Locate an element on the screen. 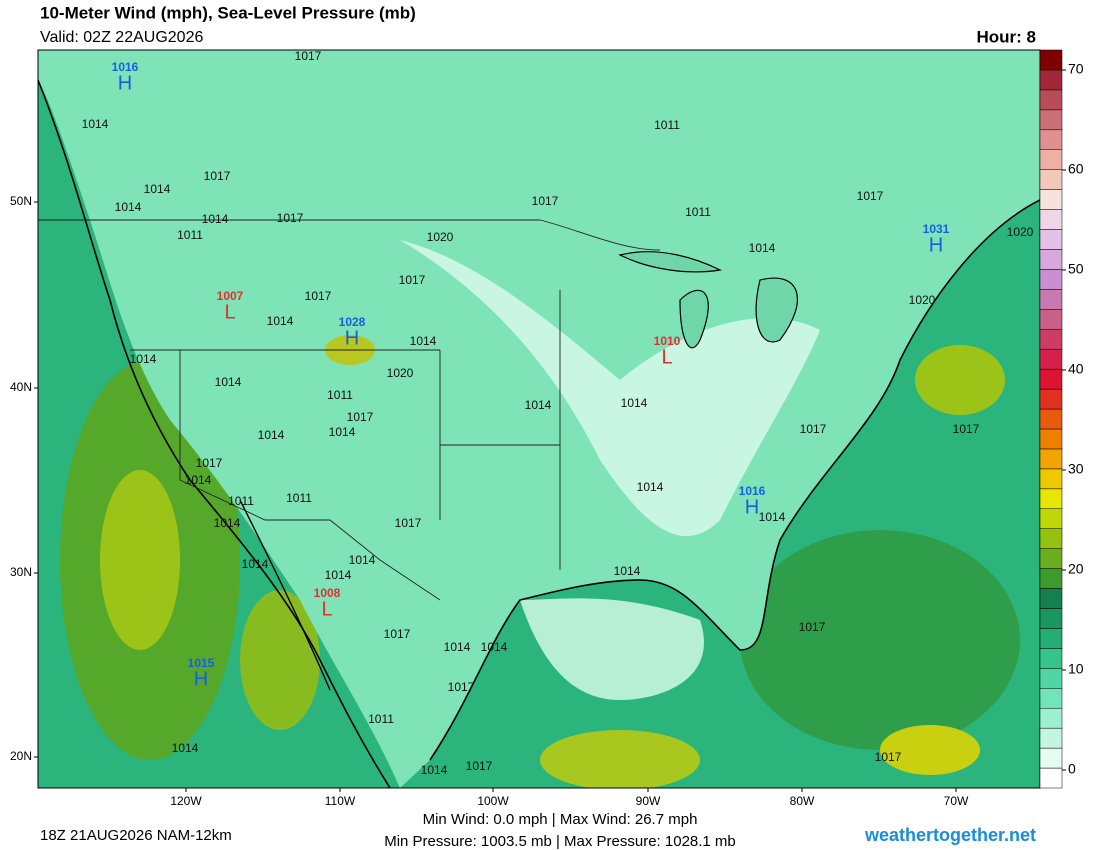  colorbar-label: 10 is located at coordinates (1076, 669).